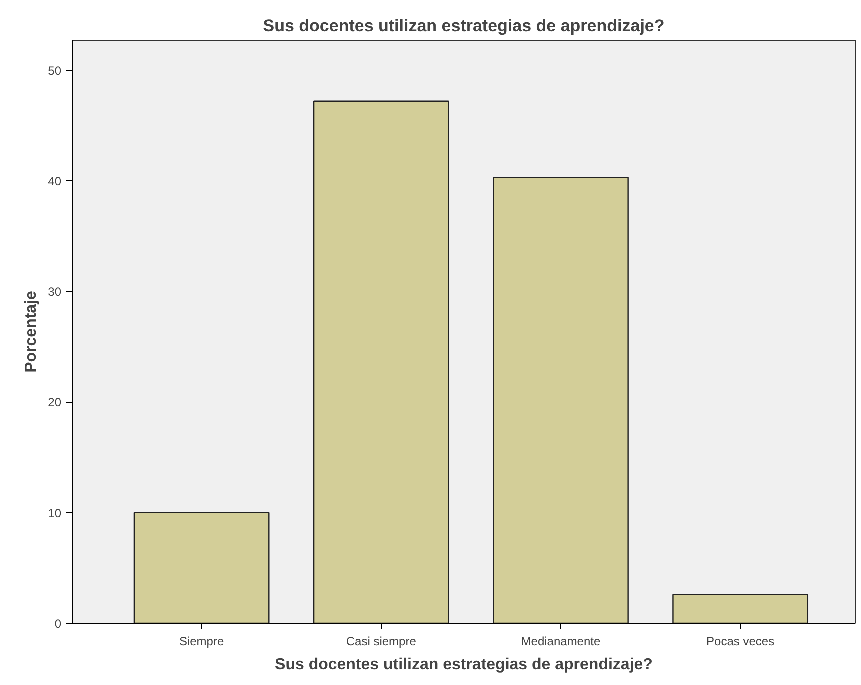 The height and width of the screenshot is (685, 861). I want to click on chart-title: Sus docentes utilizan estrategias de aprendizaje?, so click(464, 26).